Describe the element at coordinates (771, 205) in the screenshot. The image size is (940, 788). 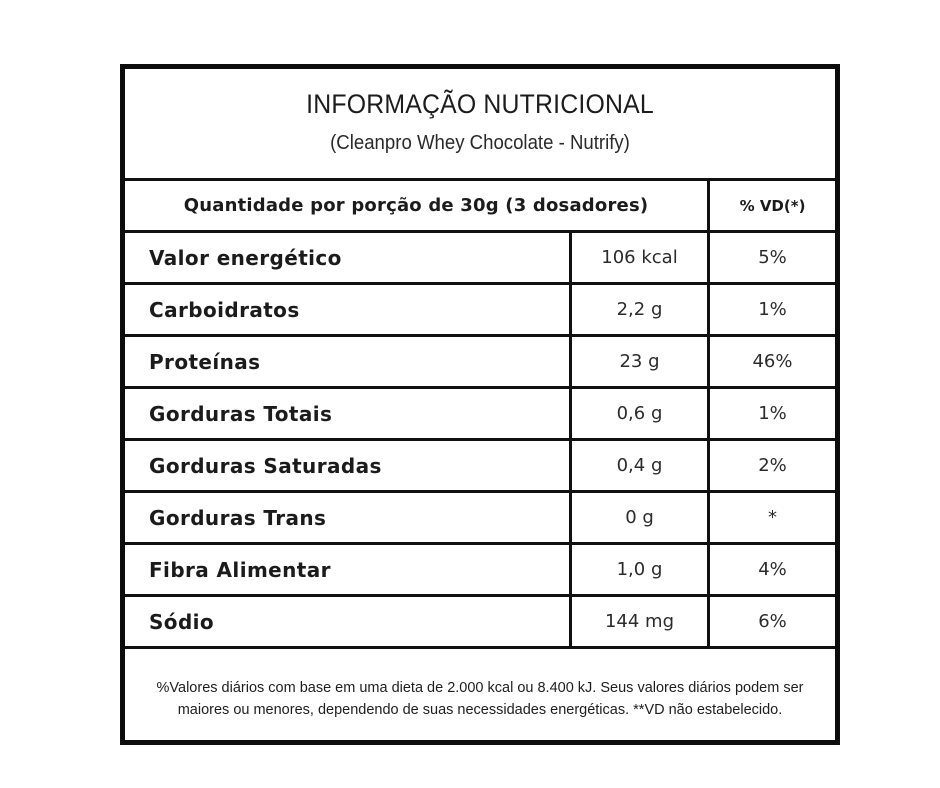
I see `daily-value-header: % VD(*)` at that location.